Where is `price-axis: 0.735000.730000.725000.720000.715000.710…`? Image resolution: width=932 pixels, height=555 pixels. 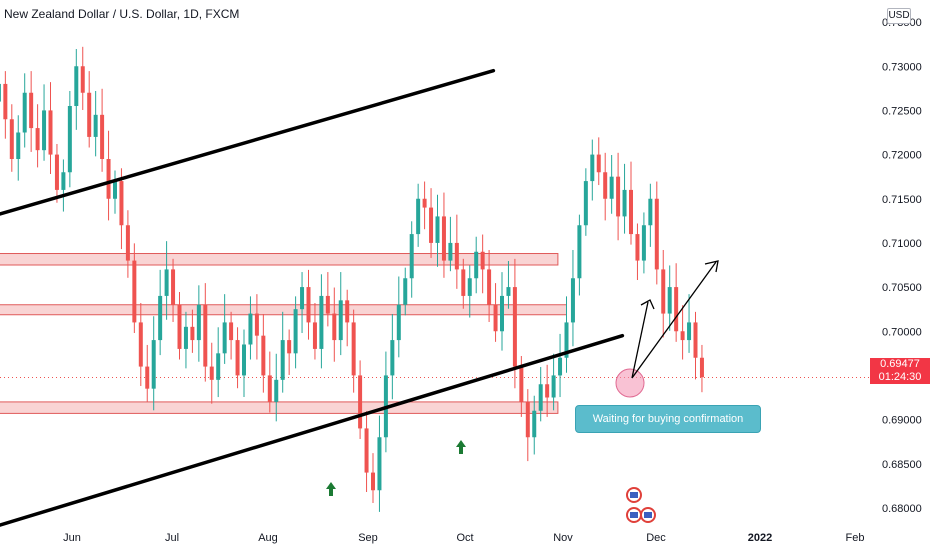
price-axis: 0.735000.730000.725000.720000.715000.710… is located at coordinates (902, 266).